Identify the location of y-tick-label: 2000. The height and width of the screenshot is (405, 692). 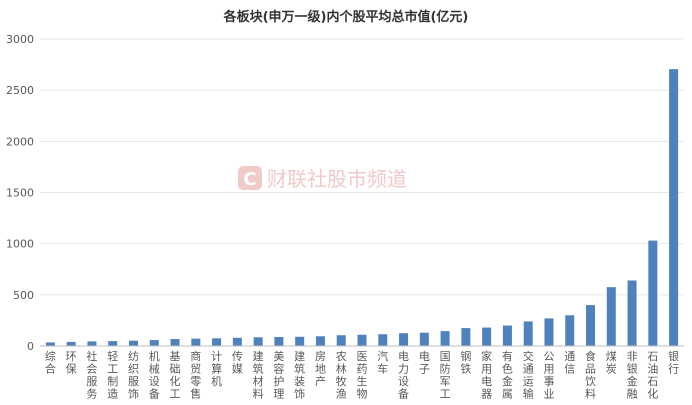
(20, 141).